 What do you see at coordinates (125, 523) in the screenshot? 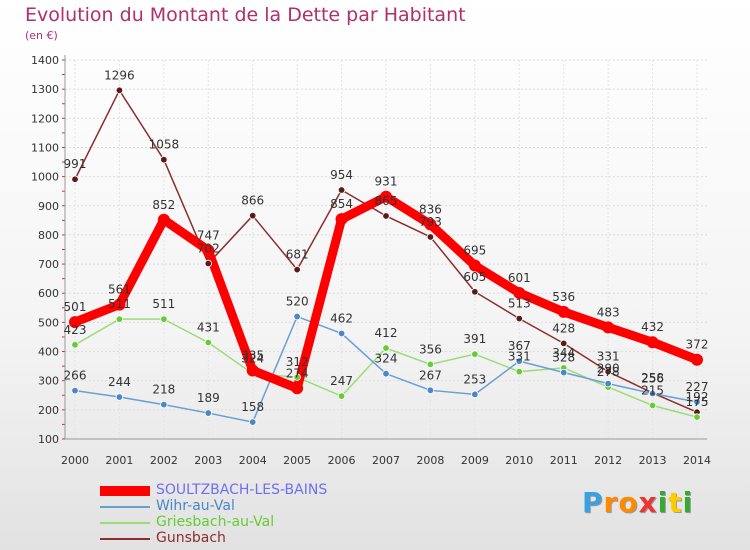
I see `legend-swatch-griesbach` at bounding box center [125, 523].